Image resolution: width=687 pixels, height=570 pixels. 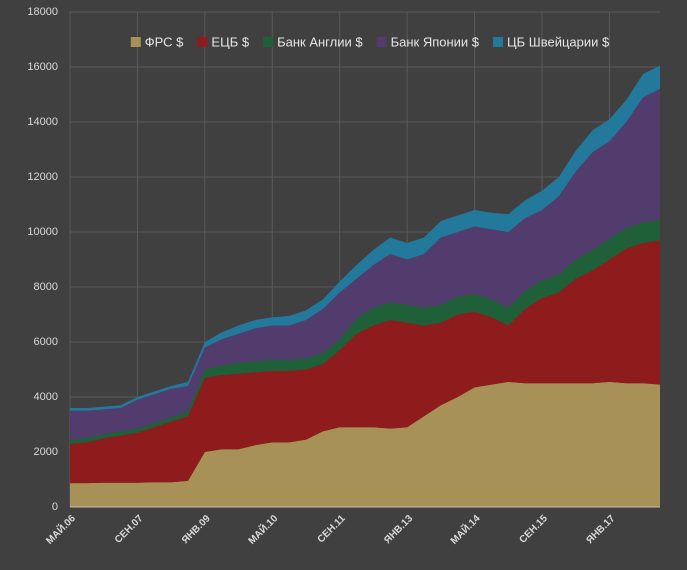 I want to click on y-tick-label: 14000, so click(x=42, y=122).